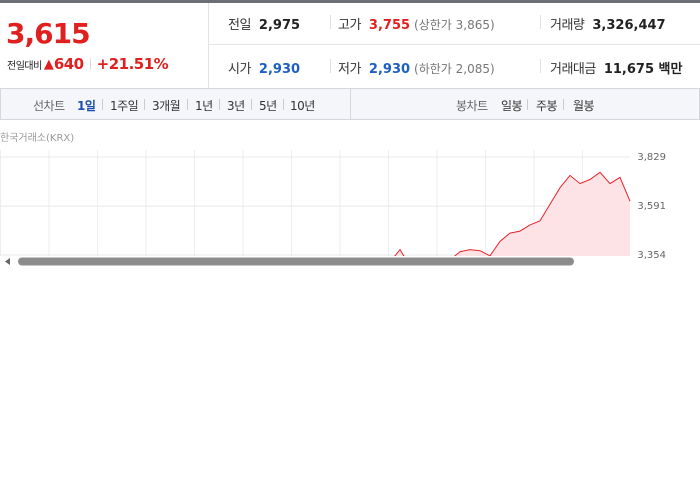  I want to click on stat: 시가 2,930, so click(264, 67).